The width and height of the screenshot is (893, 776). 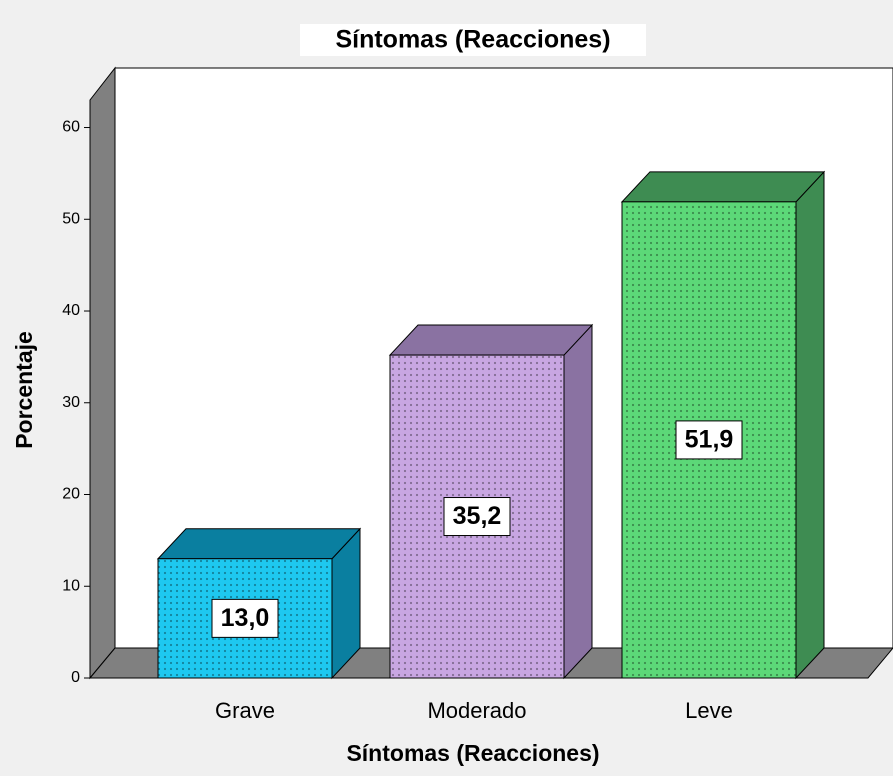 I want to click on value-label: 35,2, so click(x=477, y=516).